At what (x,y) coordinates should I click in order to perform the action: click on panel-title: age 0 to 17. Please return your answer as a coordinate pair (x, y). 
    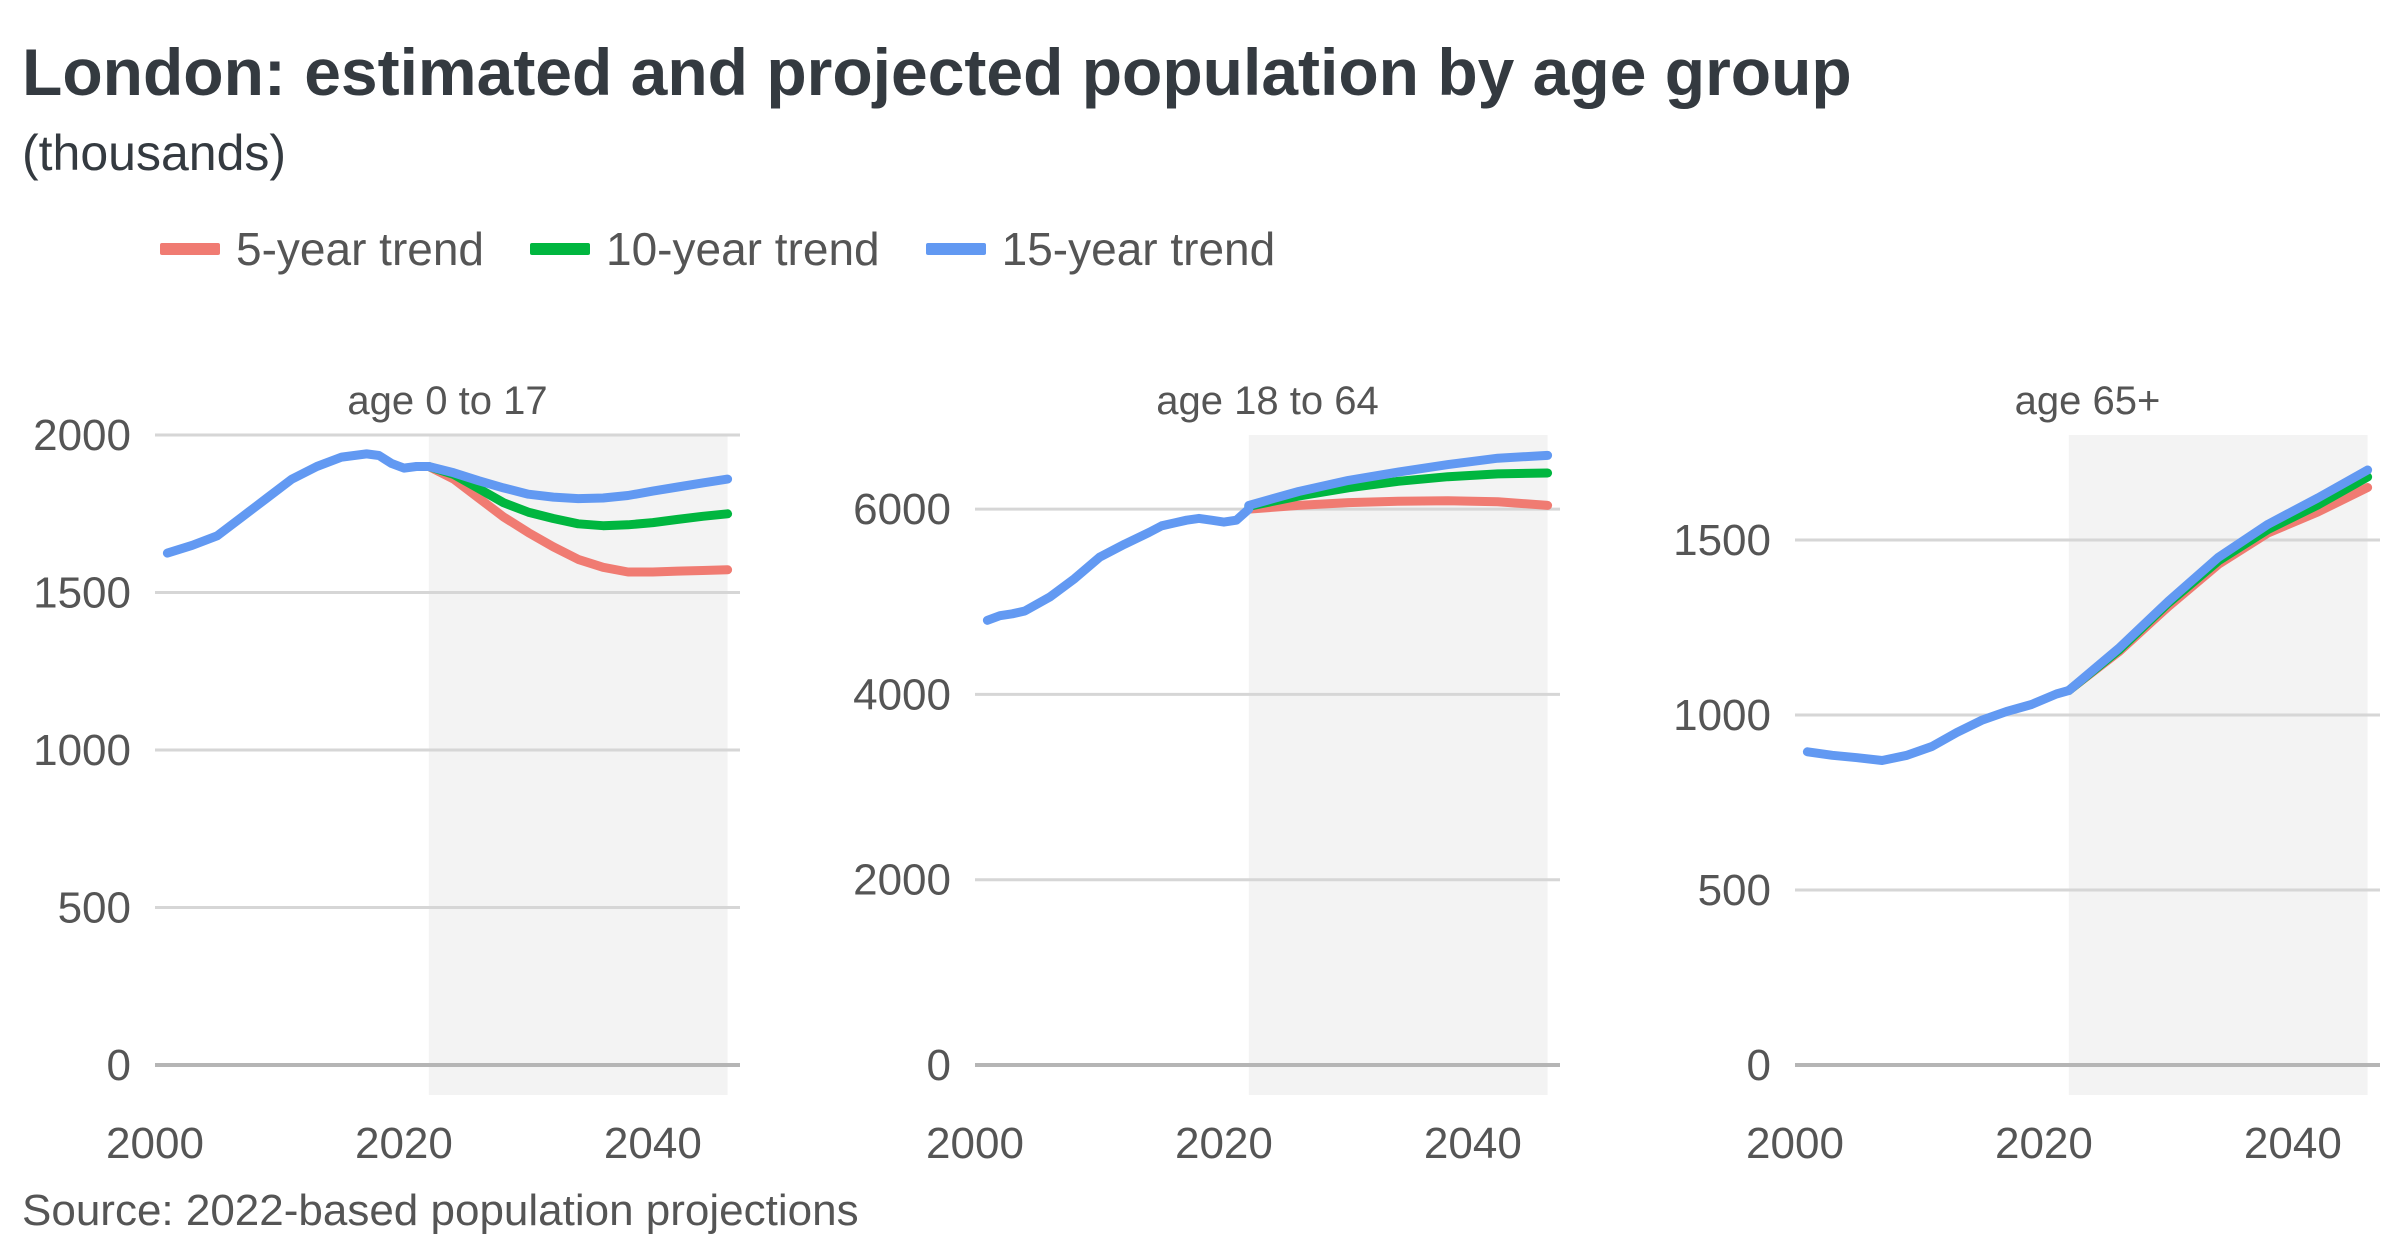
    Looking at the image, I should click on (447, 401).